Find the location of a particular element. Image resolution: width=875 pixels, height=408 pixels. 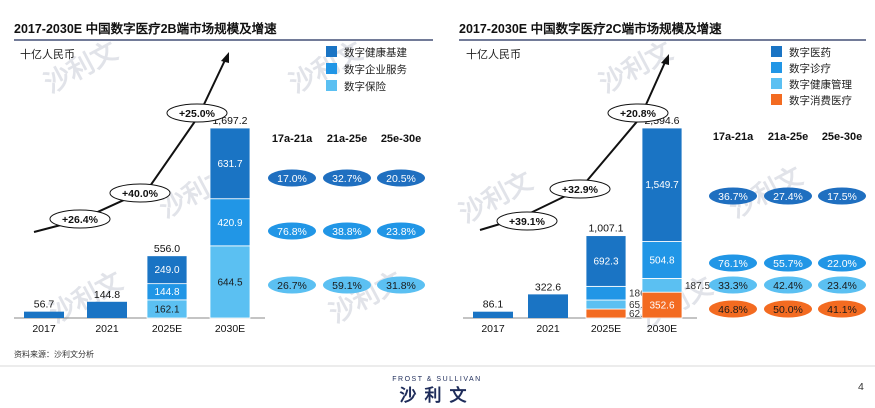

bar-segment-label: 65.5 is located at coordinates (639, 305).